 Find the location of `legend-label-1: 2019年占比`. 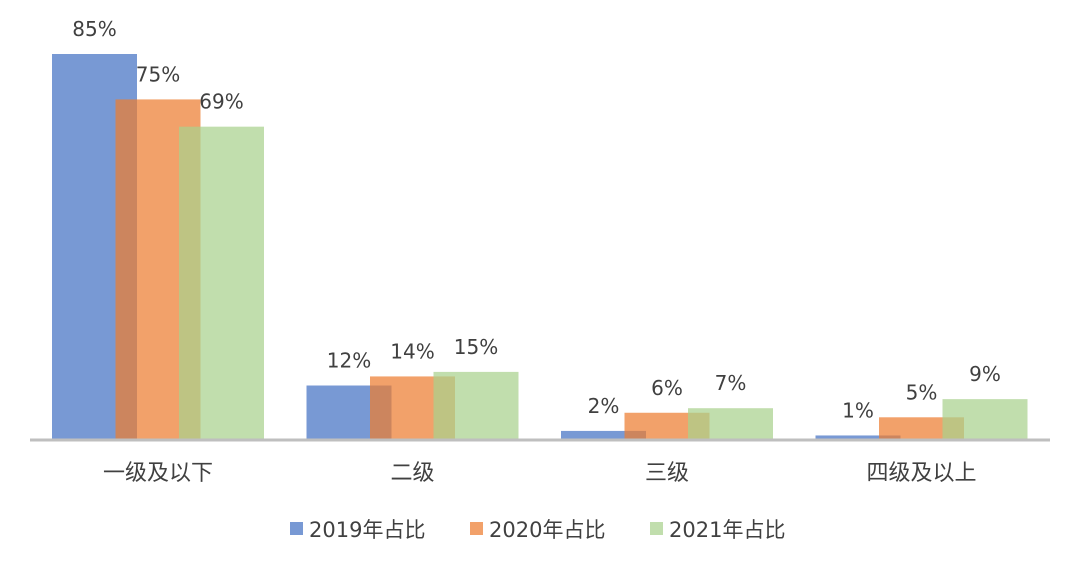

legend-label-1: 2019年占比 is located at coordinates (367, 530).